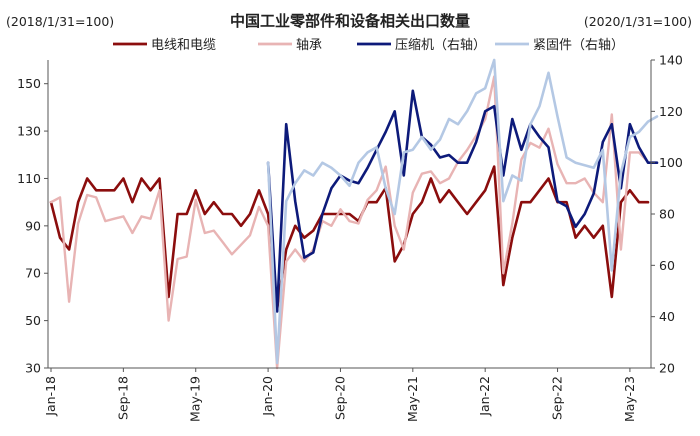  I want to click on x-tick-label: May-19, so click(195, 399).